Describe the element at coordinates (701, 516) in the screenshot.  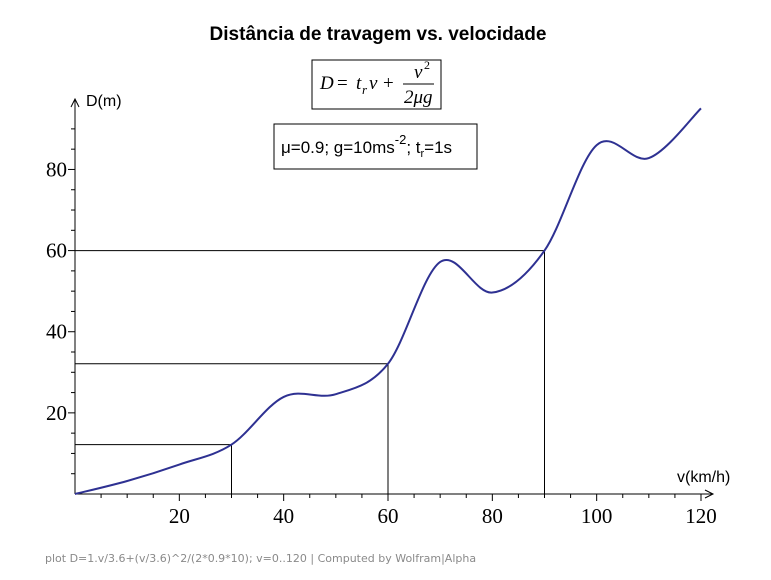
I see `x-tick-label: 120` at that location.